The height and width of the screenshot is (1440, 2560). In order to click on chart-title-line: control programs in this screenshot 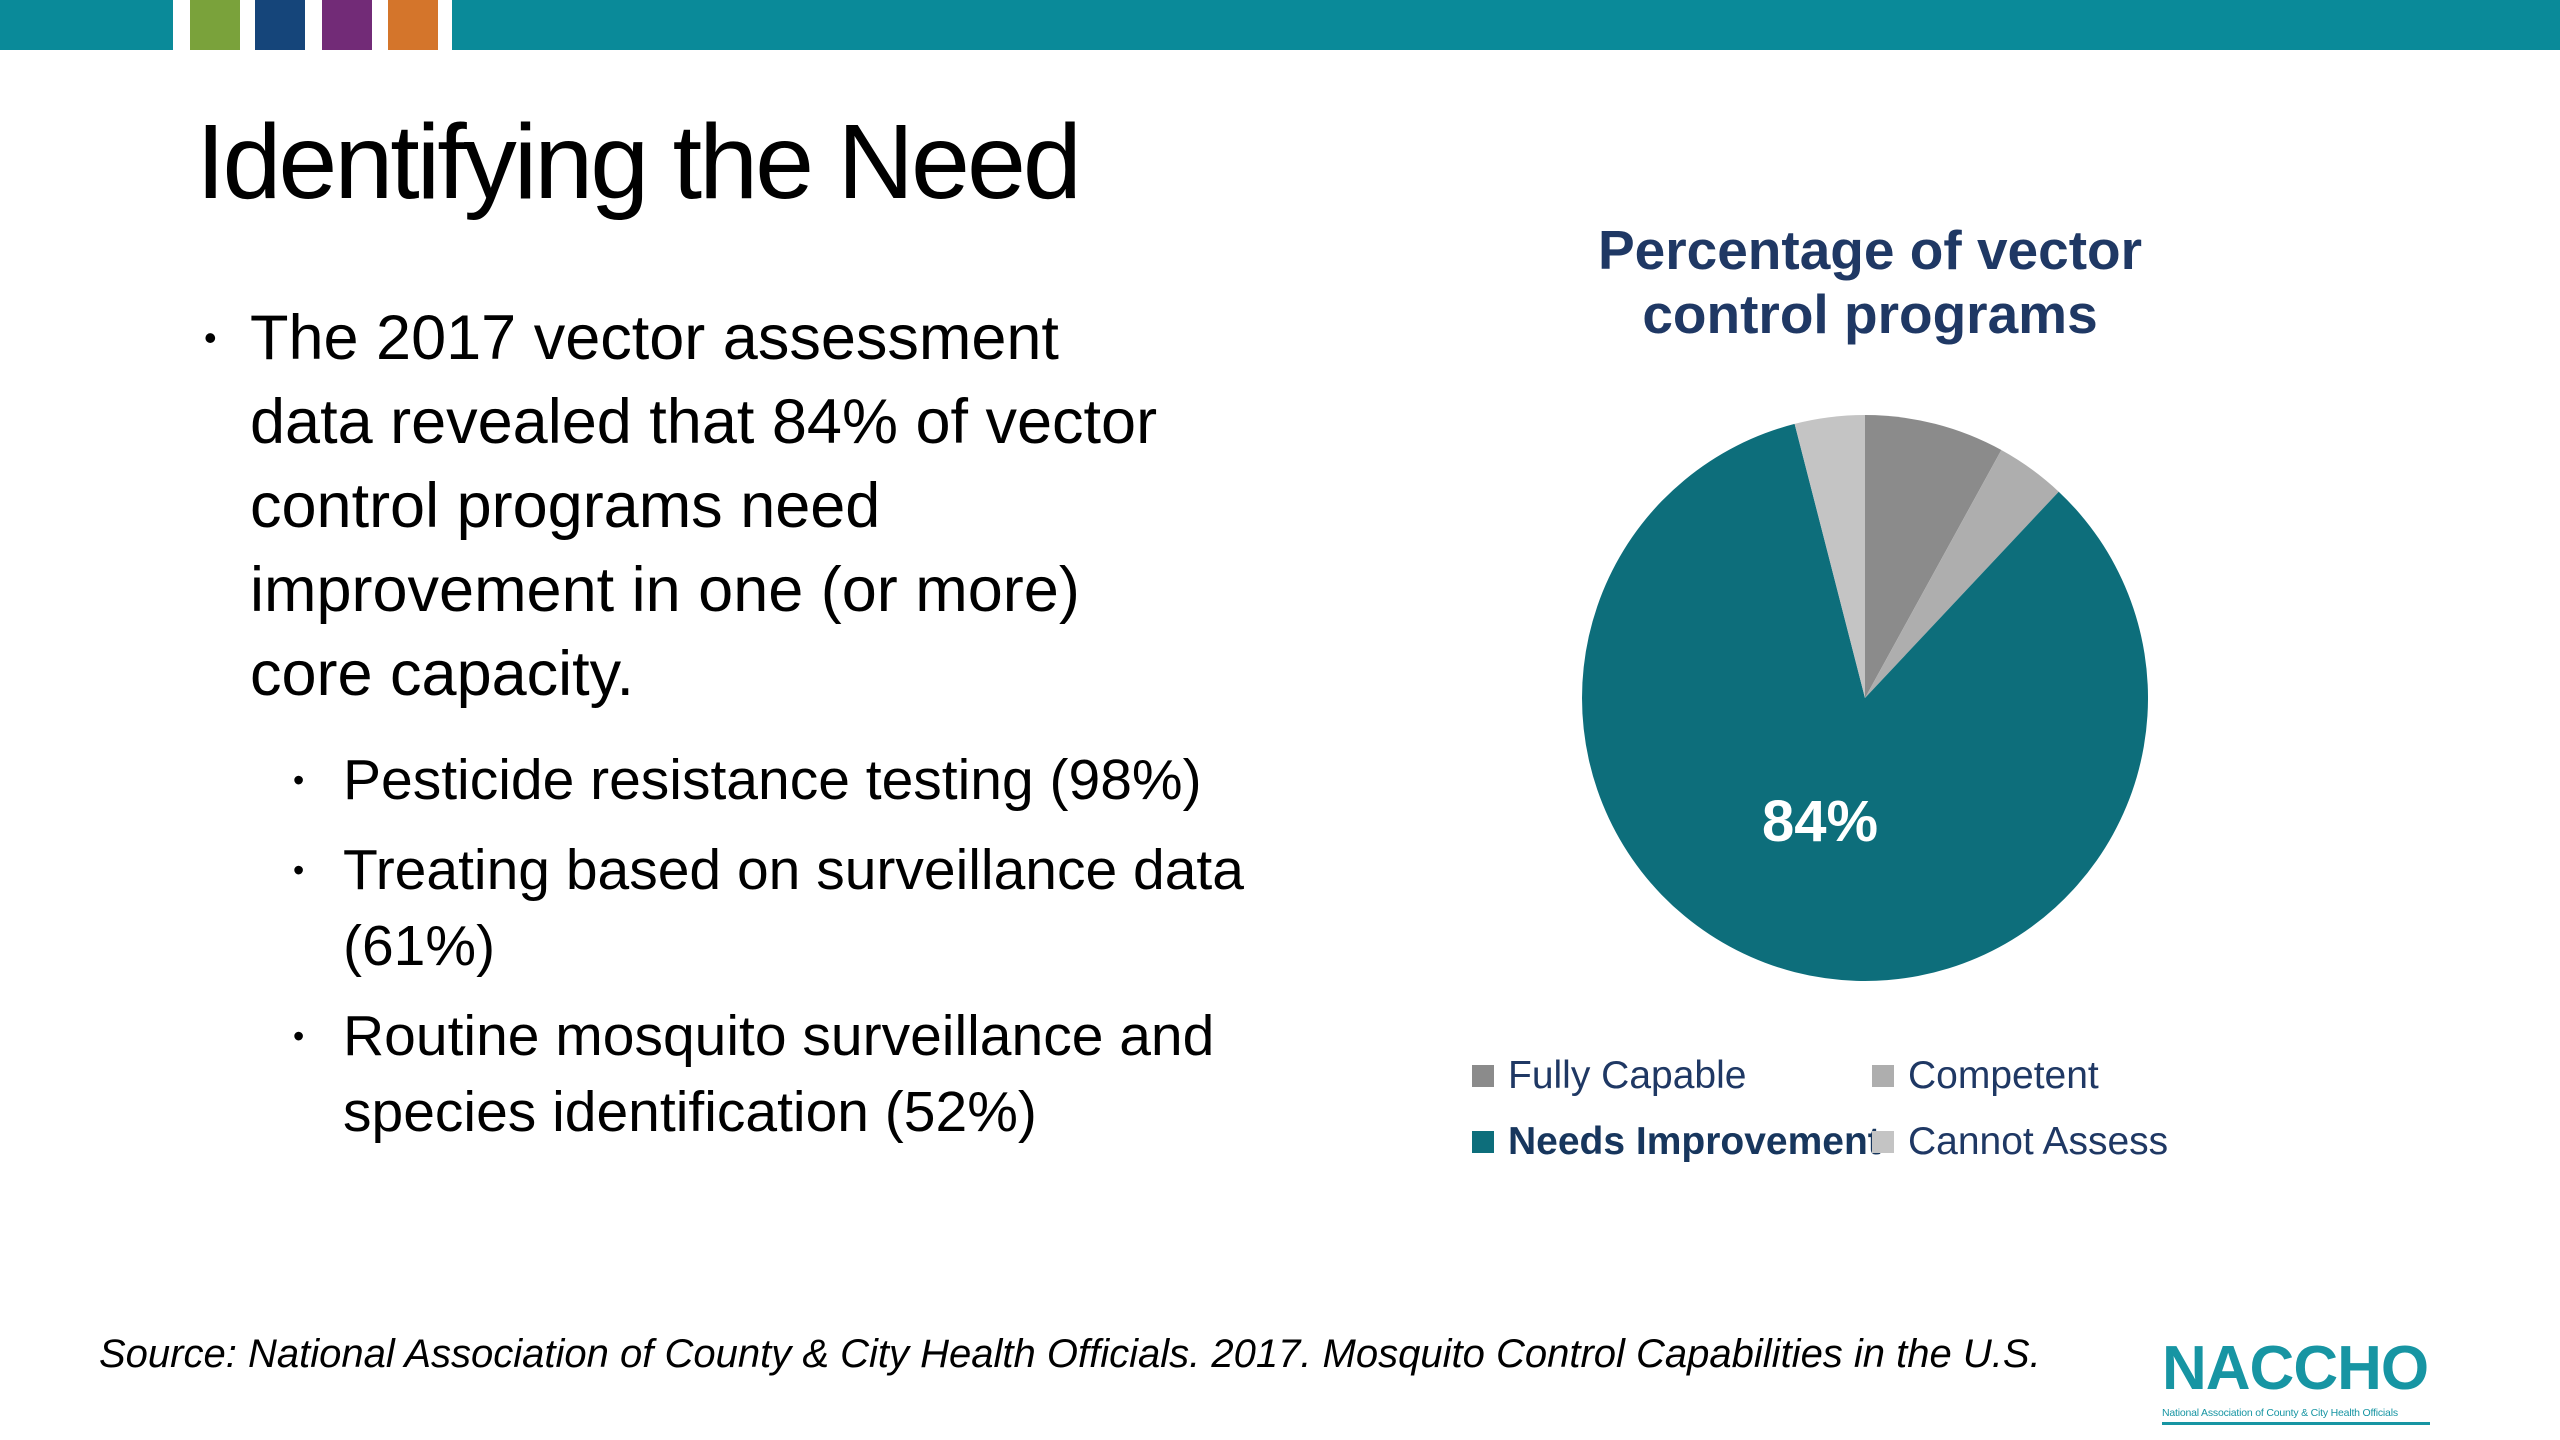, I will do `click(1870, 314)`.